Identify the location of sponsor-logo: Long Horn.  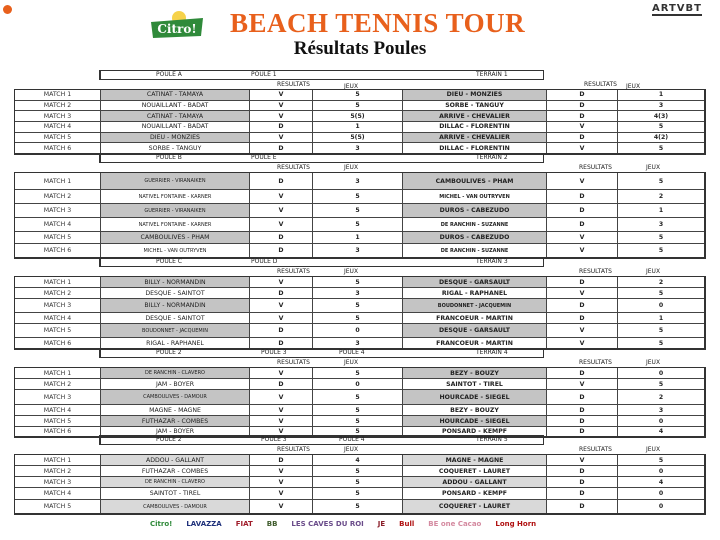
(516, 524).